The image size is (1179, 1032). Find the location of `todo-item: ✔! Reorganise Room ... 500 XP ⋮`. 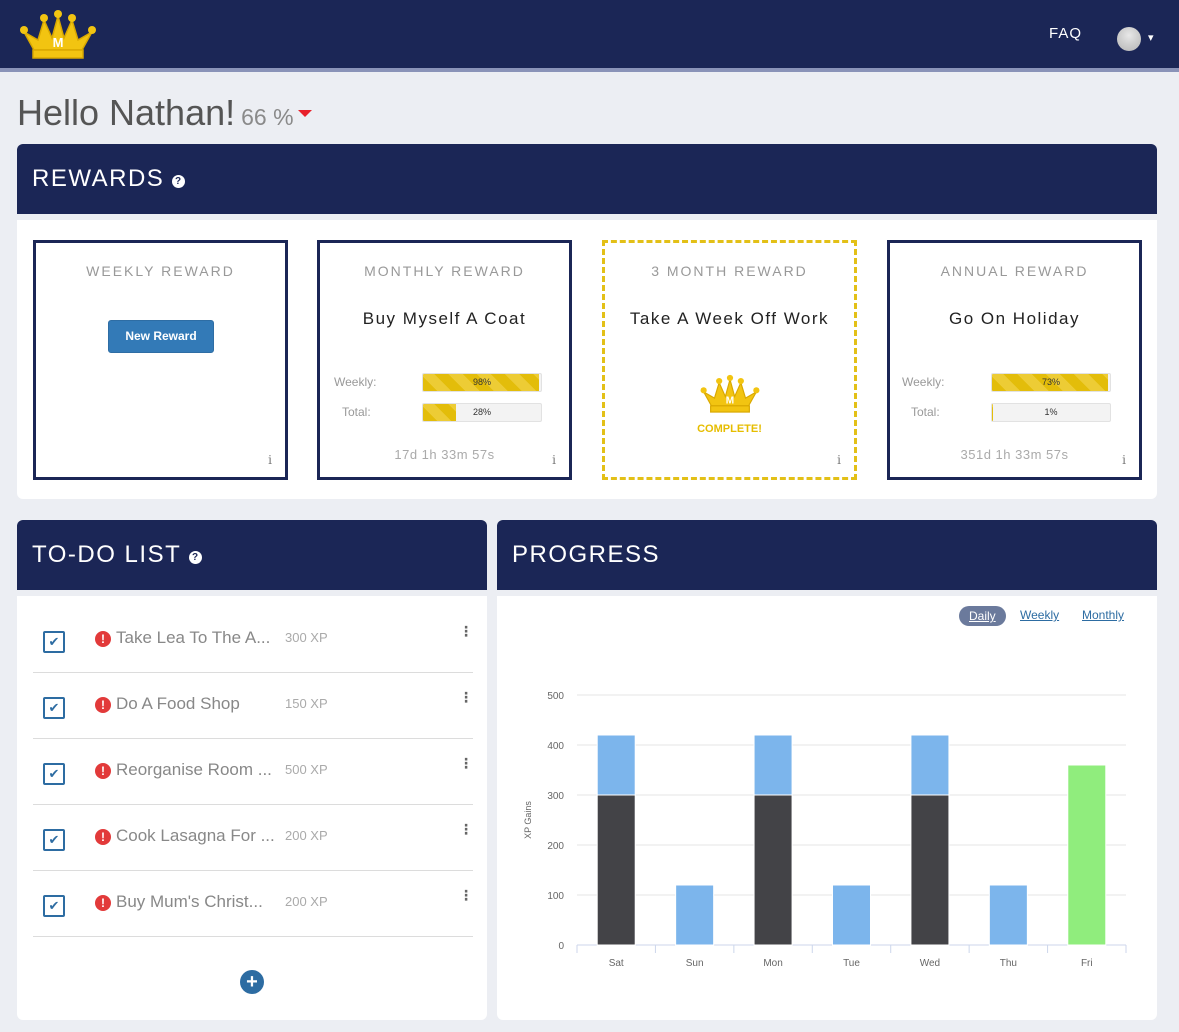

todo-item: ✔! Reorganise Room ... 500 XP ⋮ is located at coordinates (253, 772).